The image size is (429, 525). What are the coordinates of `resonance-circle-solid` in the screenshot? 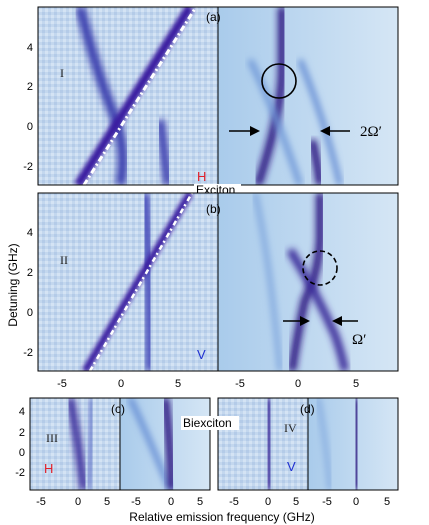 It's located at (279, 81).